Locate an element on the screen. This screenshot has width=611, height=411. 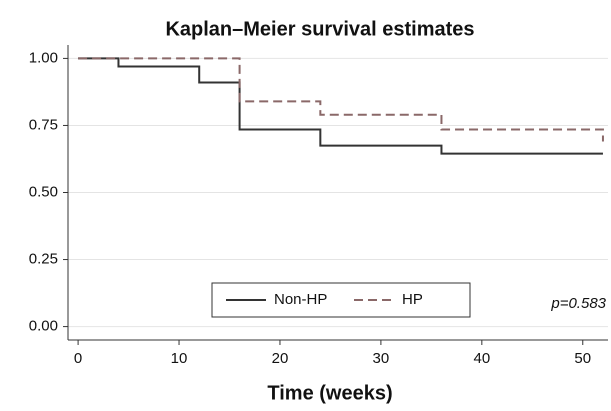
y-tick-label: 0.00 is located at coordinates (43, 326).